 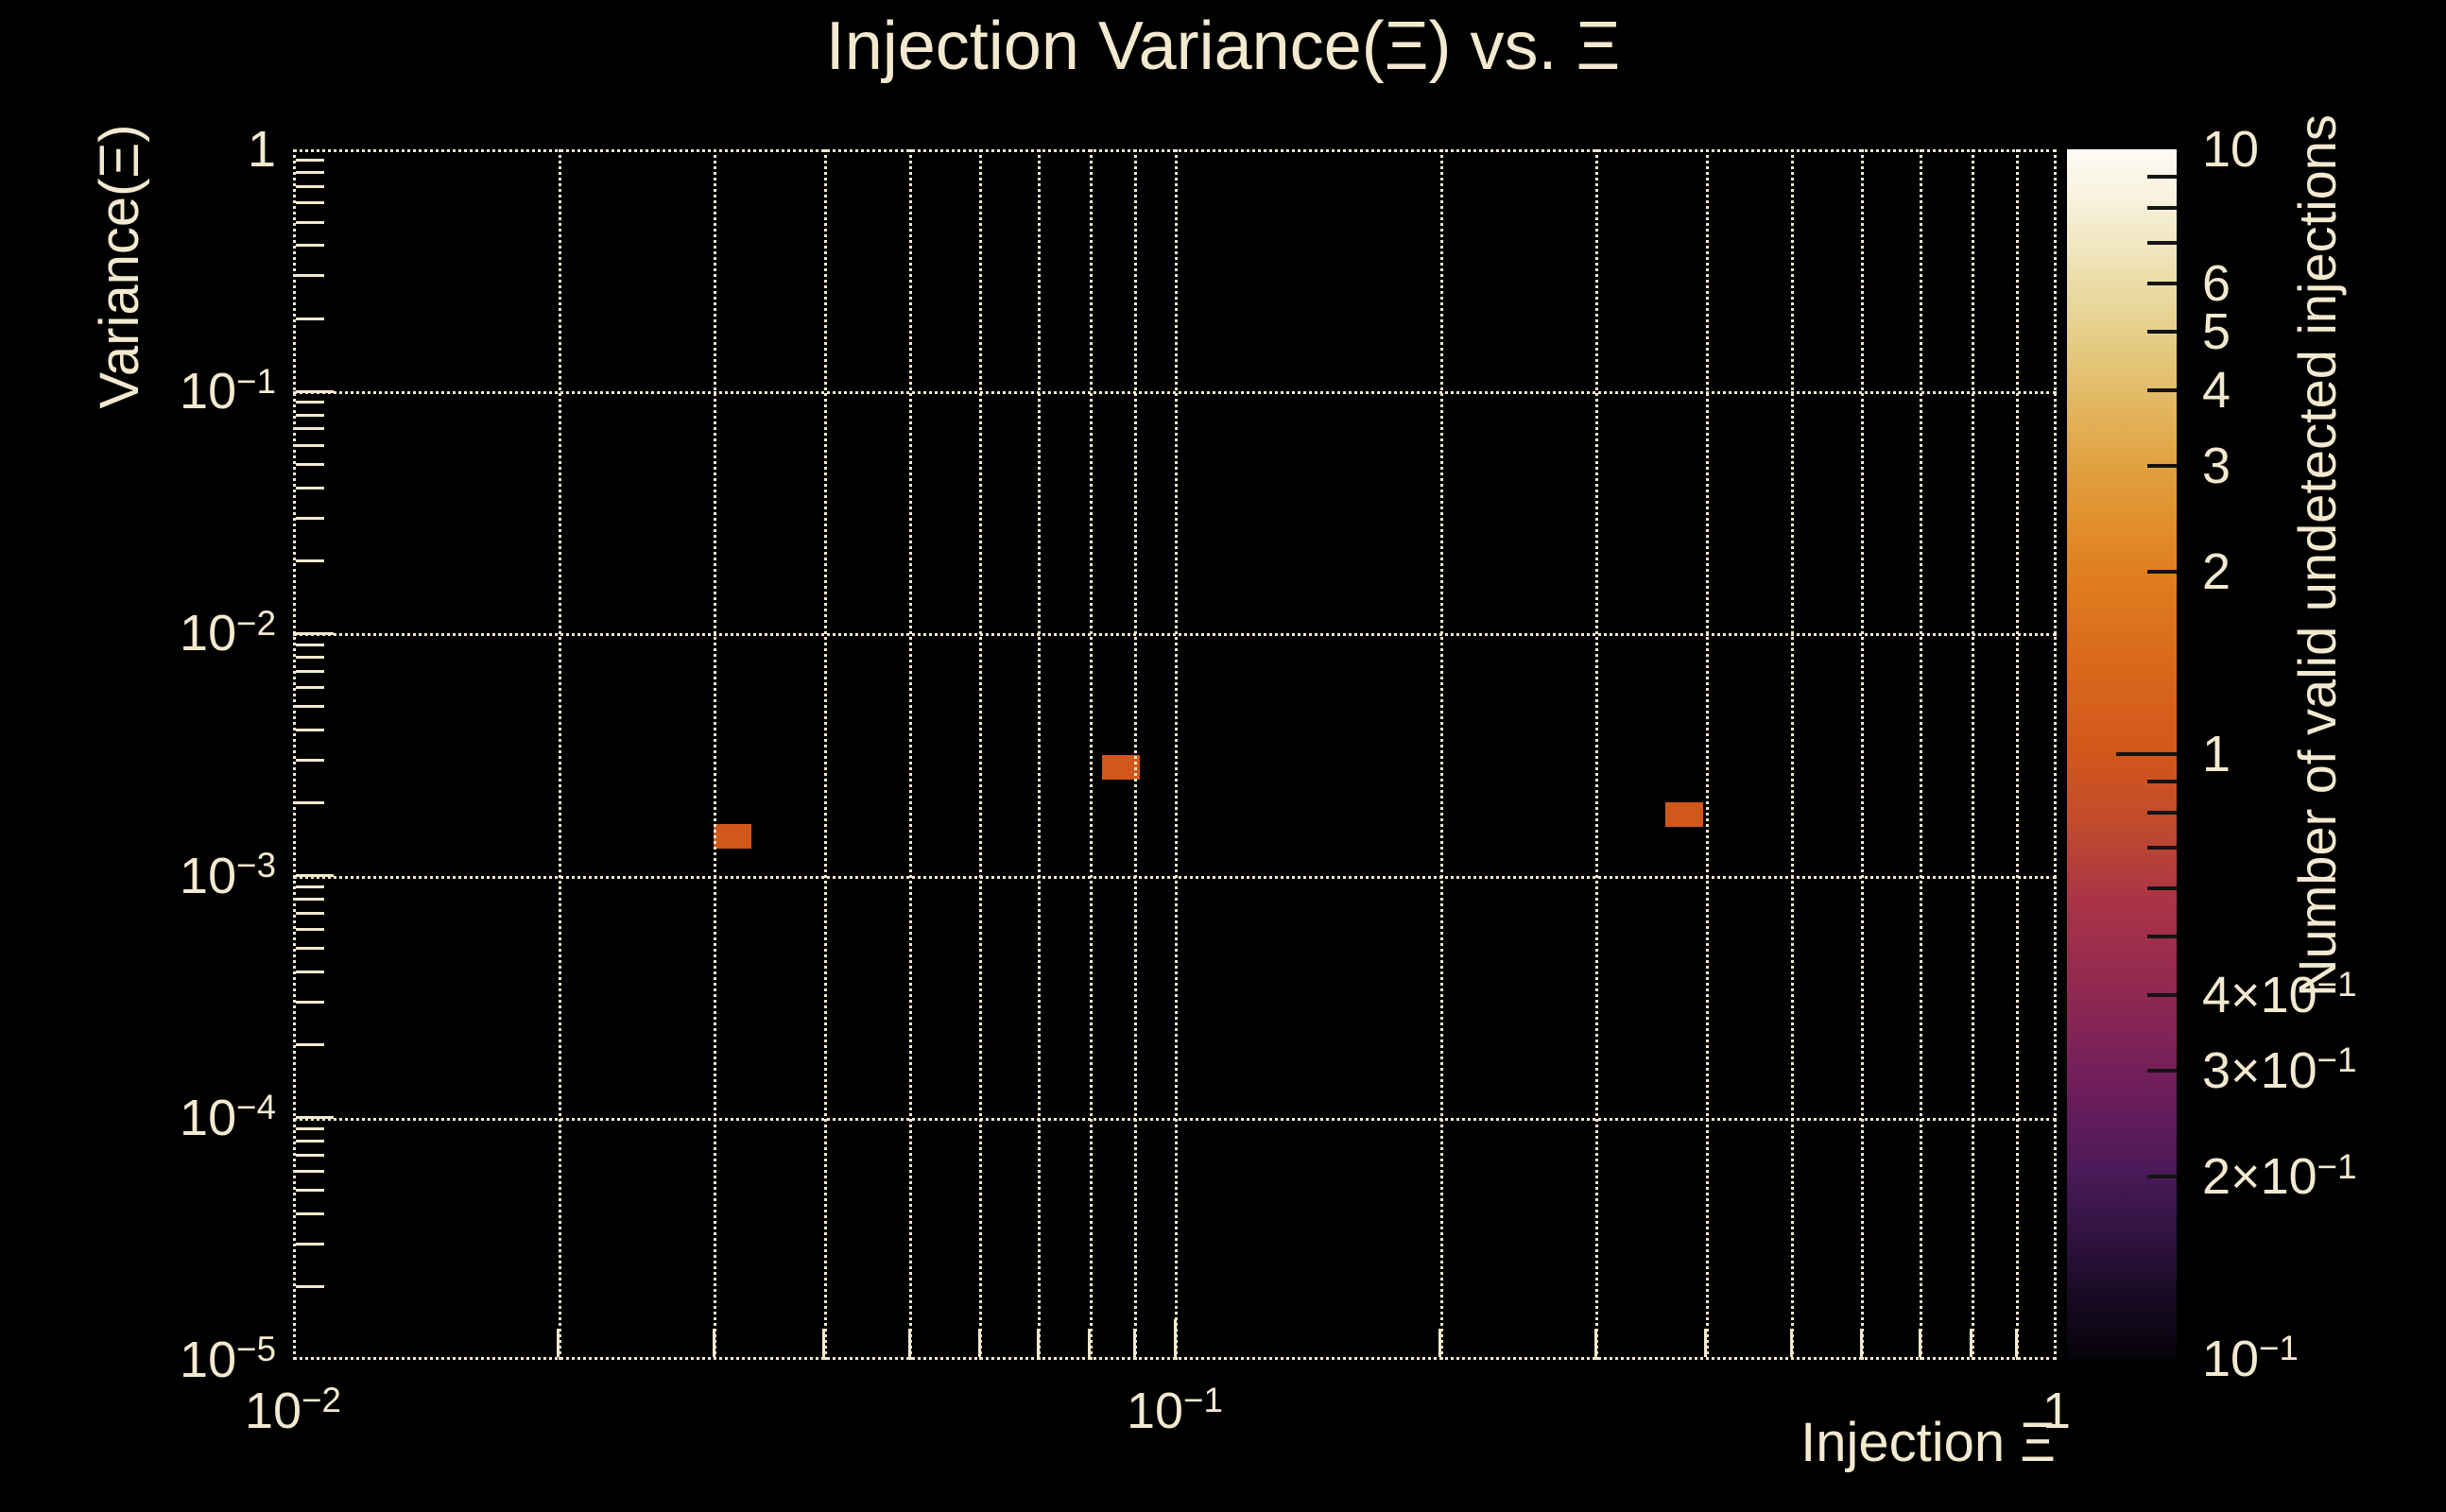 I want to click on exponent: −4, so click(x=256, y=1107).